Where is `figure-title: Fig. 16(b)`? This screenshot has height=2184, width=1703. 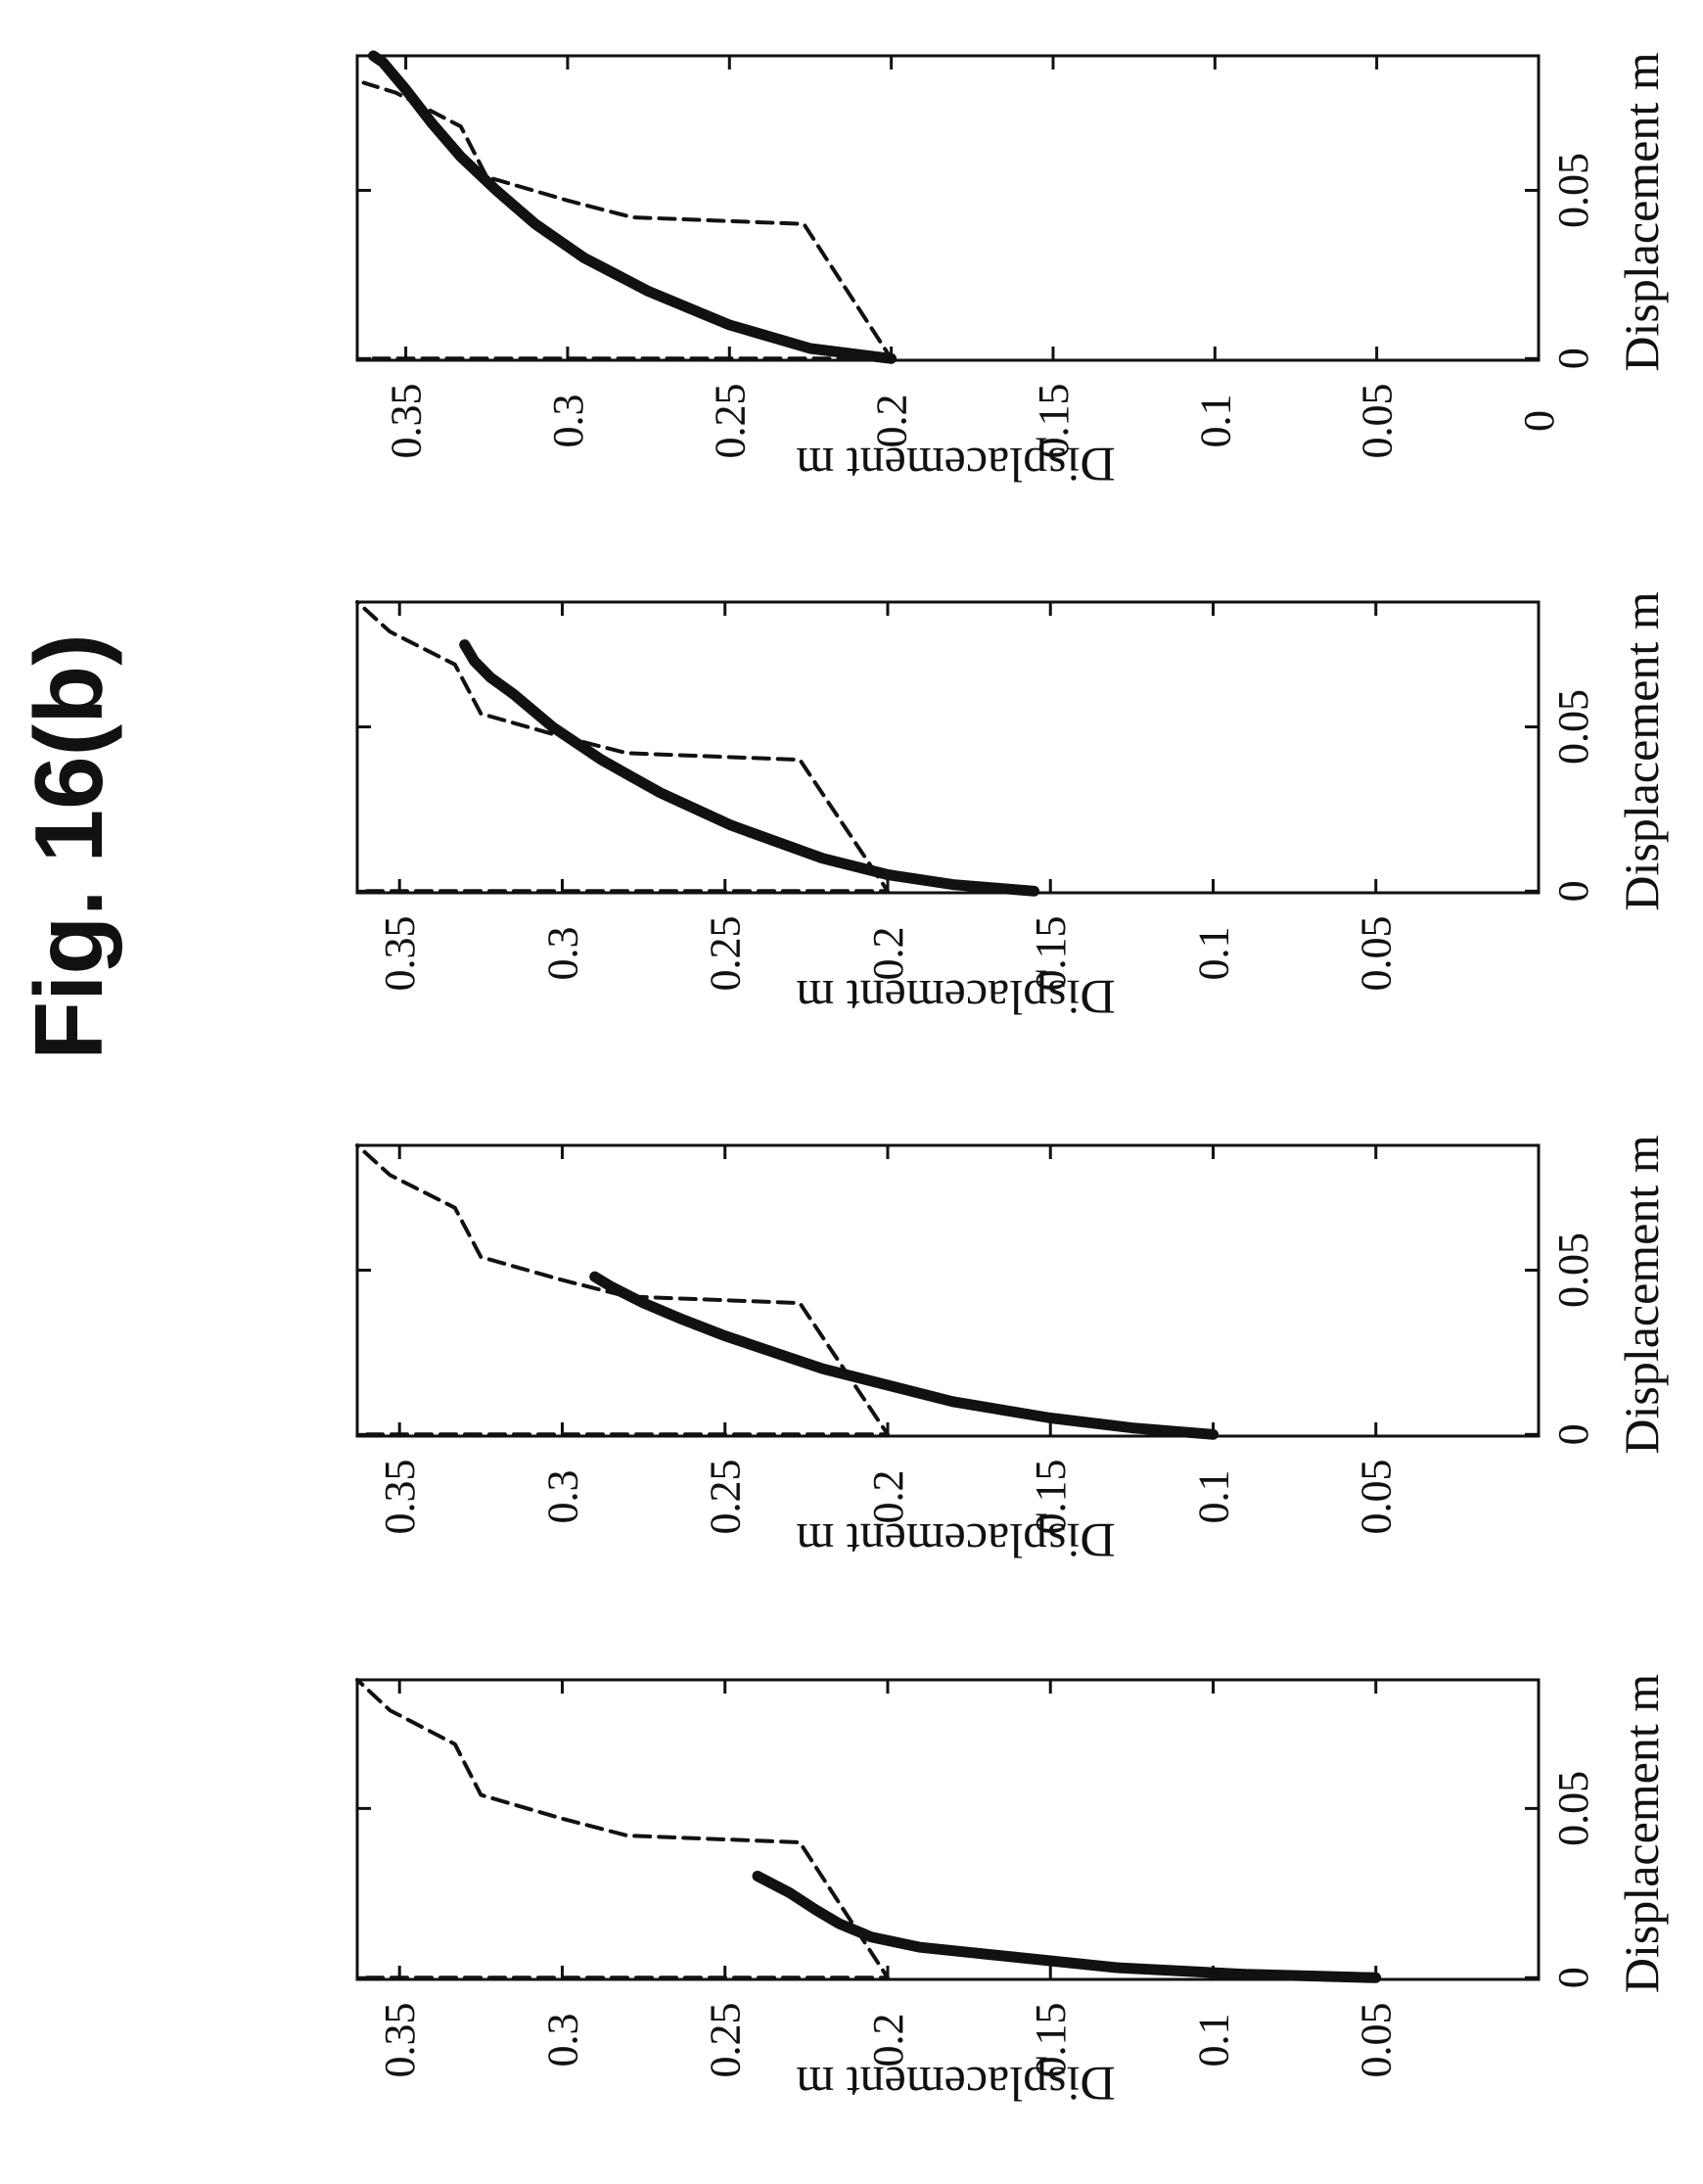
figure-title: Fig. 16(b) is located at coordinates (69, 846).